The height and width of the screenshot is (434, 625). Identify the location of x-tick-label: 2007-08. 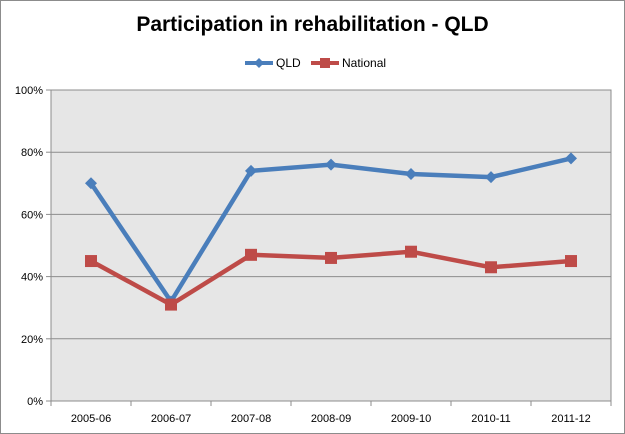
(251, 419).